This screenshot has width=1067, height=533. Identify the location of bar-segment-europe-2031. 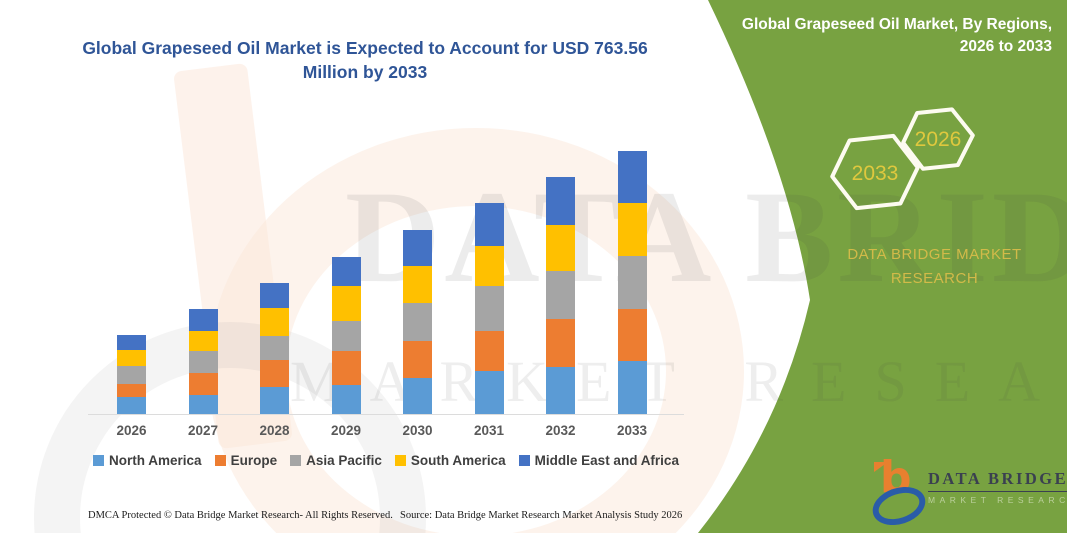
(489, 351).